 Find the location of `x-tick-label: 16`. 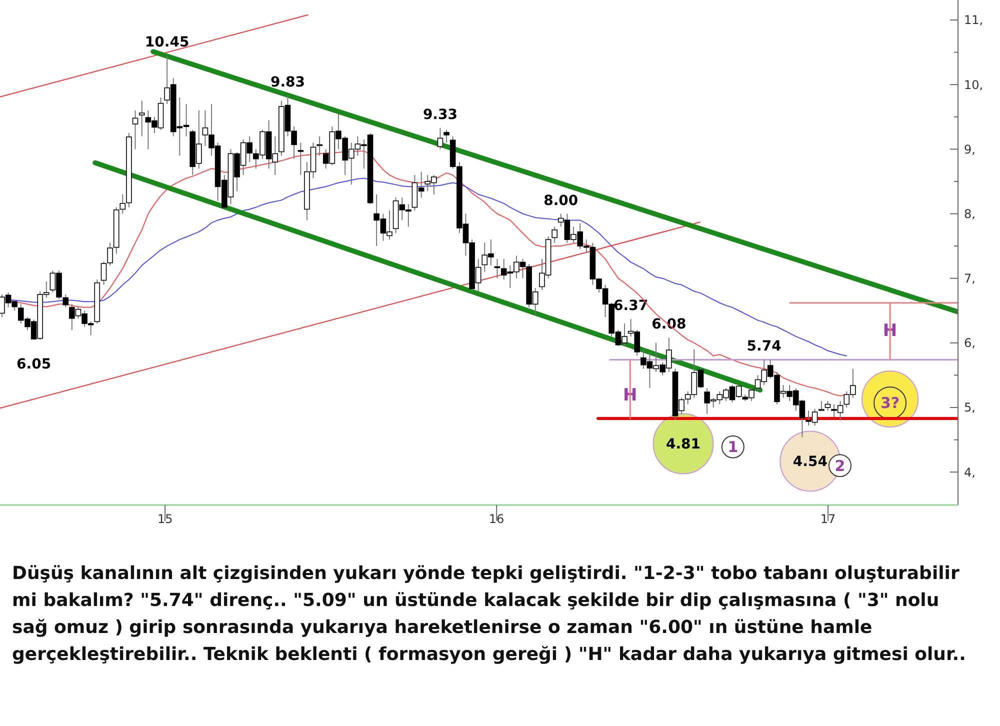

x-tick-label: 16 is located at coordinates (496, 519).